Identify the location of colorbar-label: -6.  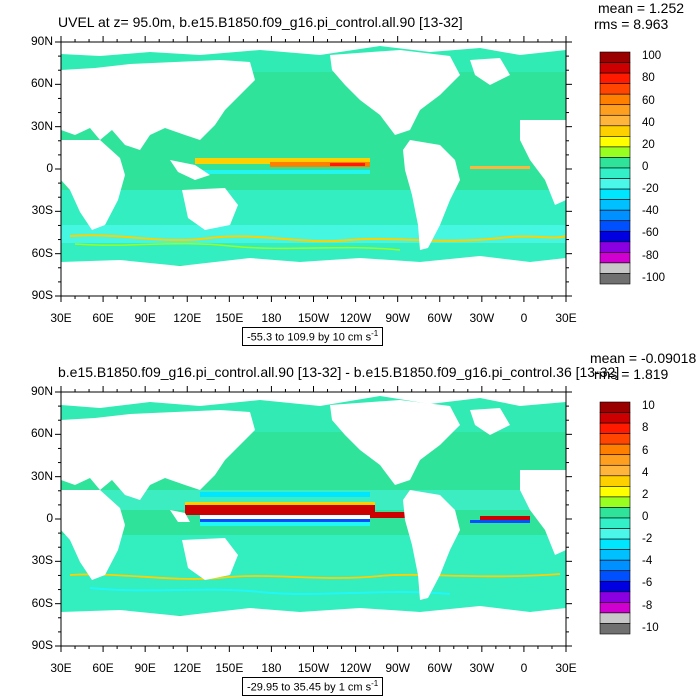
(647, 583).